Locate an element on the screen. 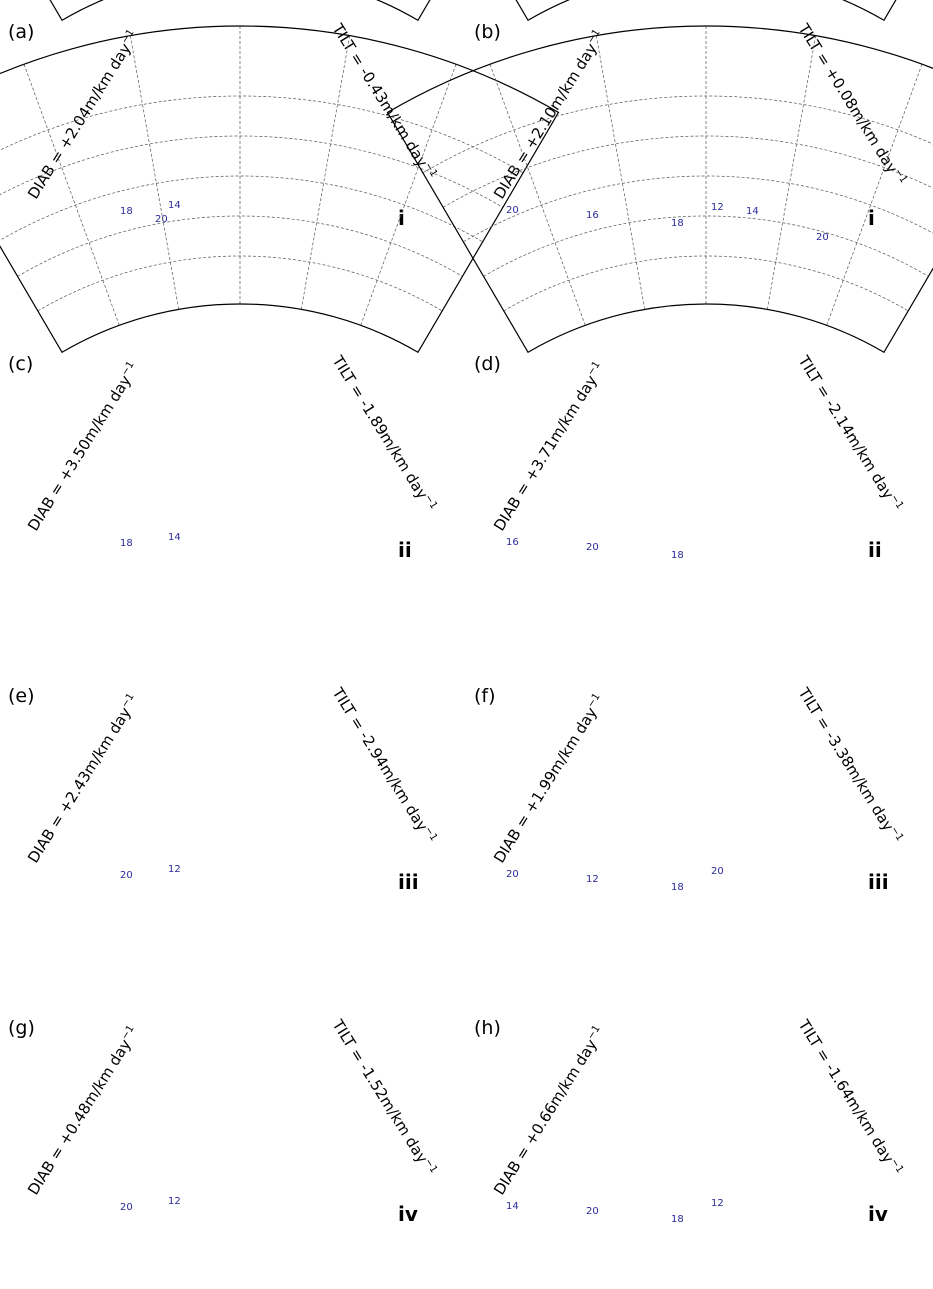 The height and width of the screenshot is (1289, 933). case-roman-numeral: iii is located at coordinates (878, 882).